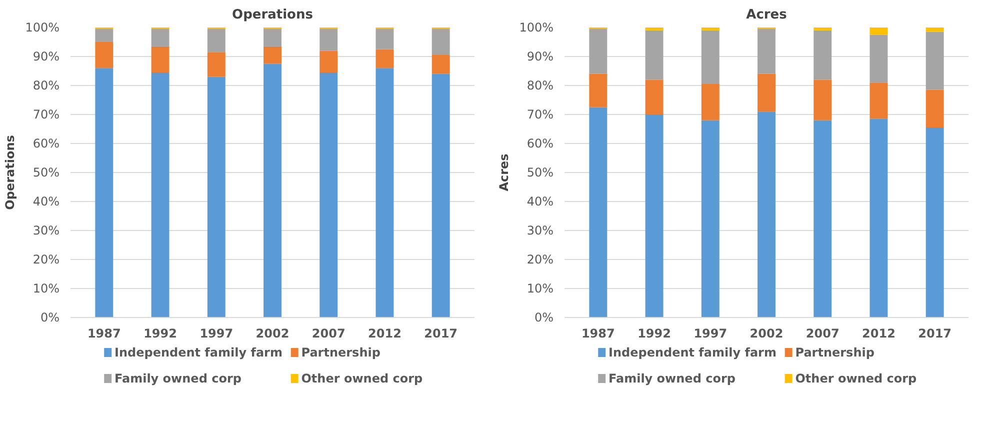  I want to click on y-axis-title: Acres, so click(504, 173).